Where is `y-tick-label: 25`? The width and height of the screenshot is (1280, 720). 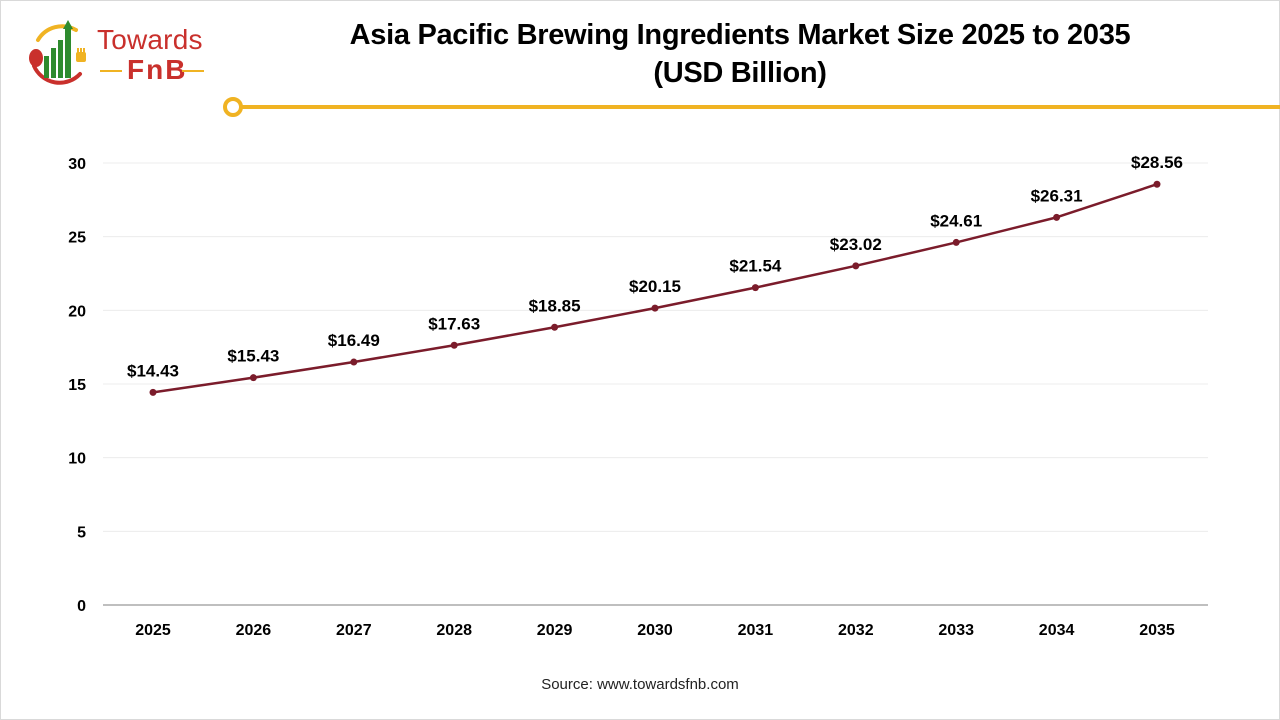
y-tick-label: 25 is located at coordinates (77, 238).